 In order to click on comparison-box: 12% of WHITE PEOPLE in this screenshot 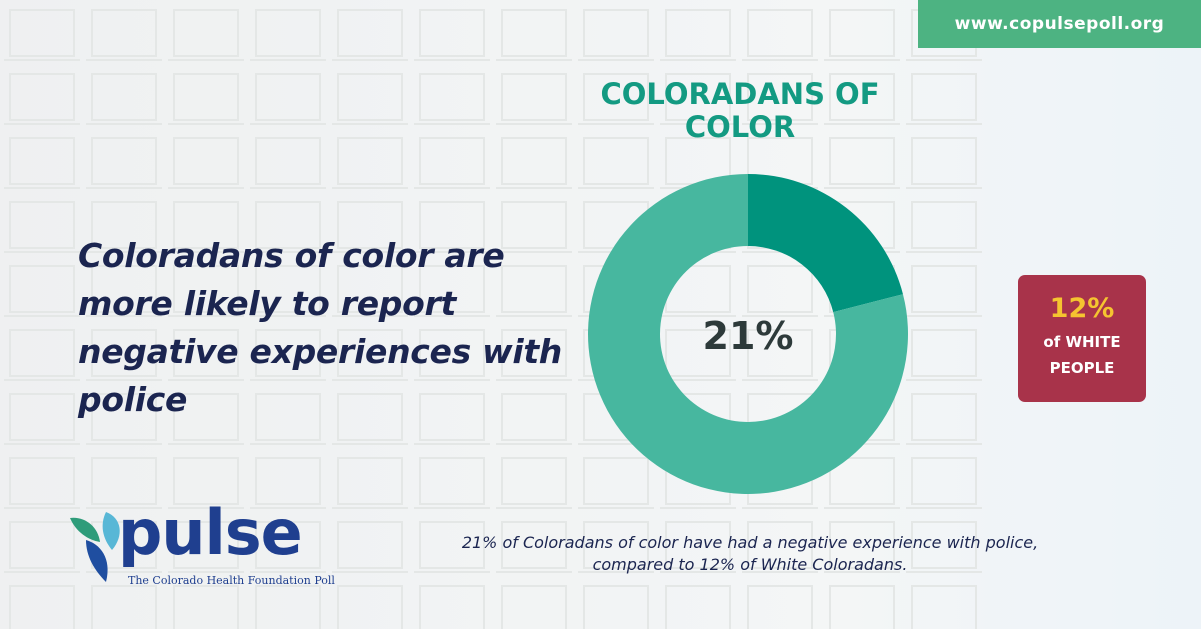, I will do `click(1082, 338)`.